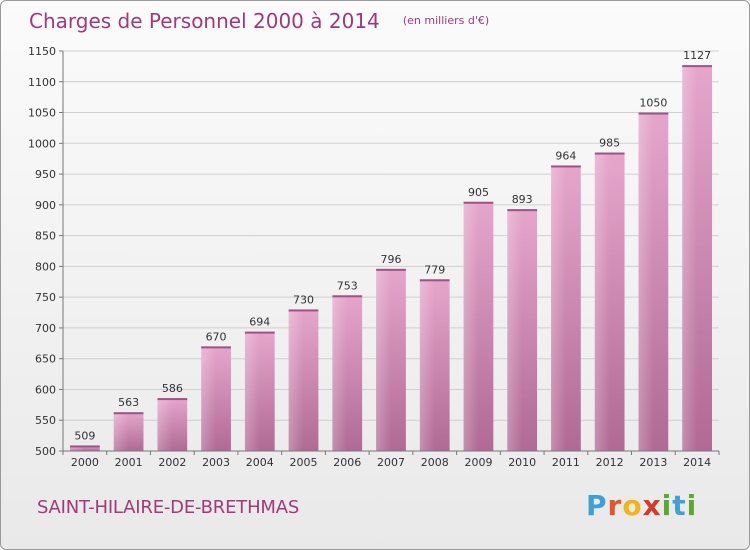  What do you see at coordinates (446, 20) in the screenshot?
I see `chart-subtitle: (en milliers d'€)` at bounding box center [446, 20].